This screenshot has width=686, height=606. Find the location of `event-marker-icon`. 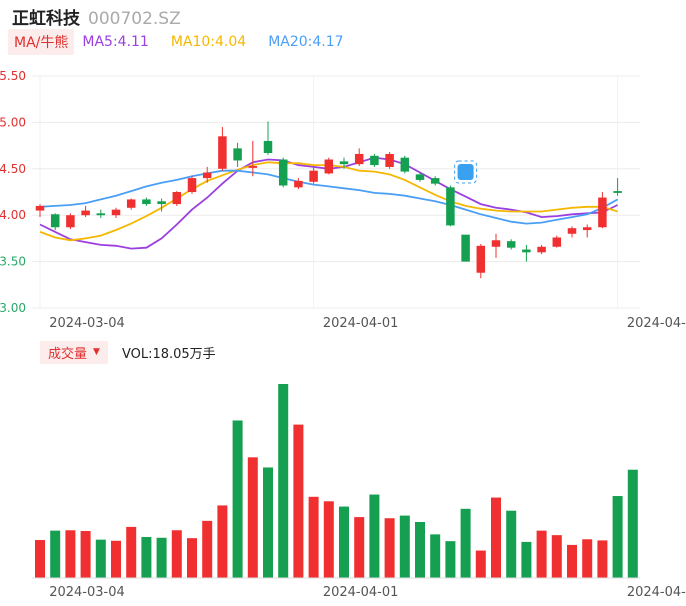

event-marker-icon is located at coordinates (466, 172).